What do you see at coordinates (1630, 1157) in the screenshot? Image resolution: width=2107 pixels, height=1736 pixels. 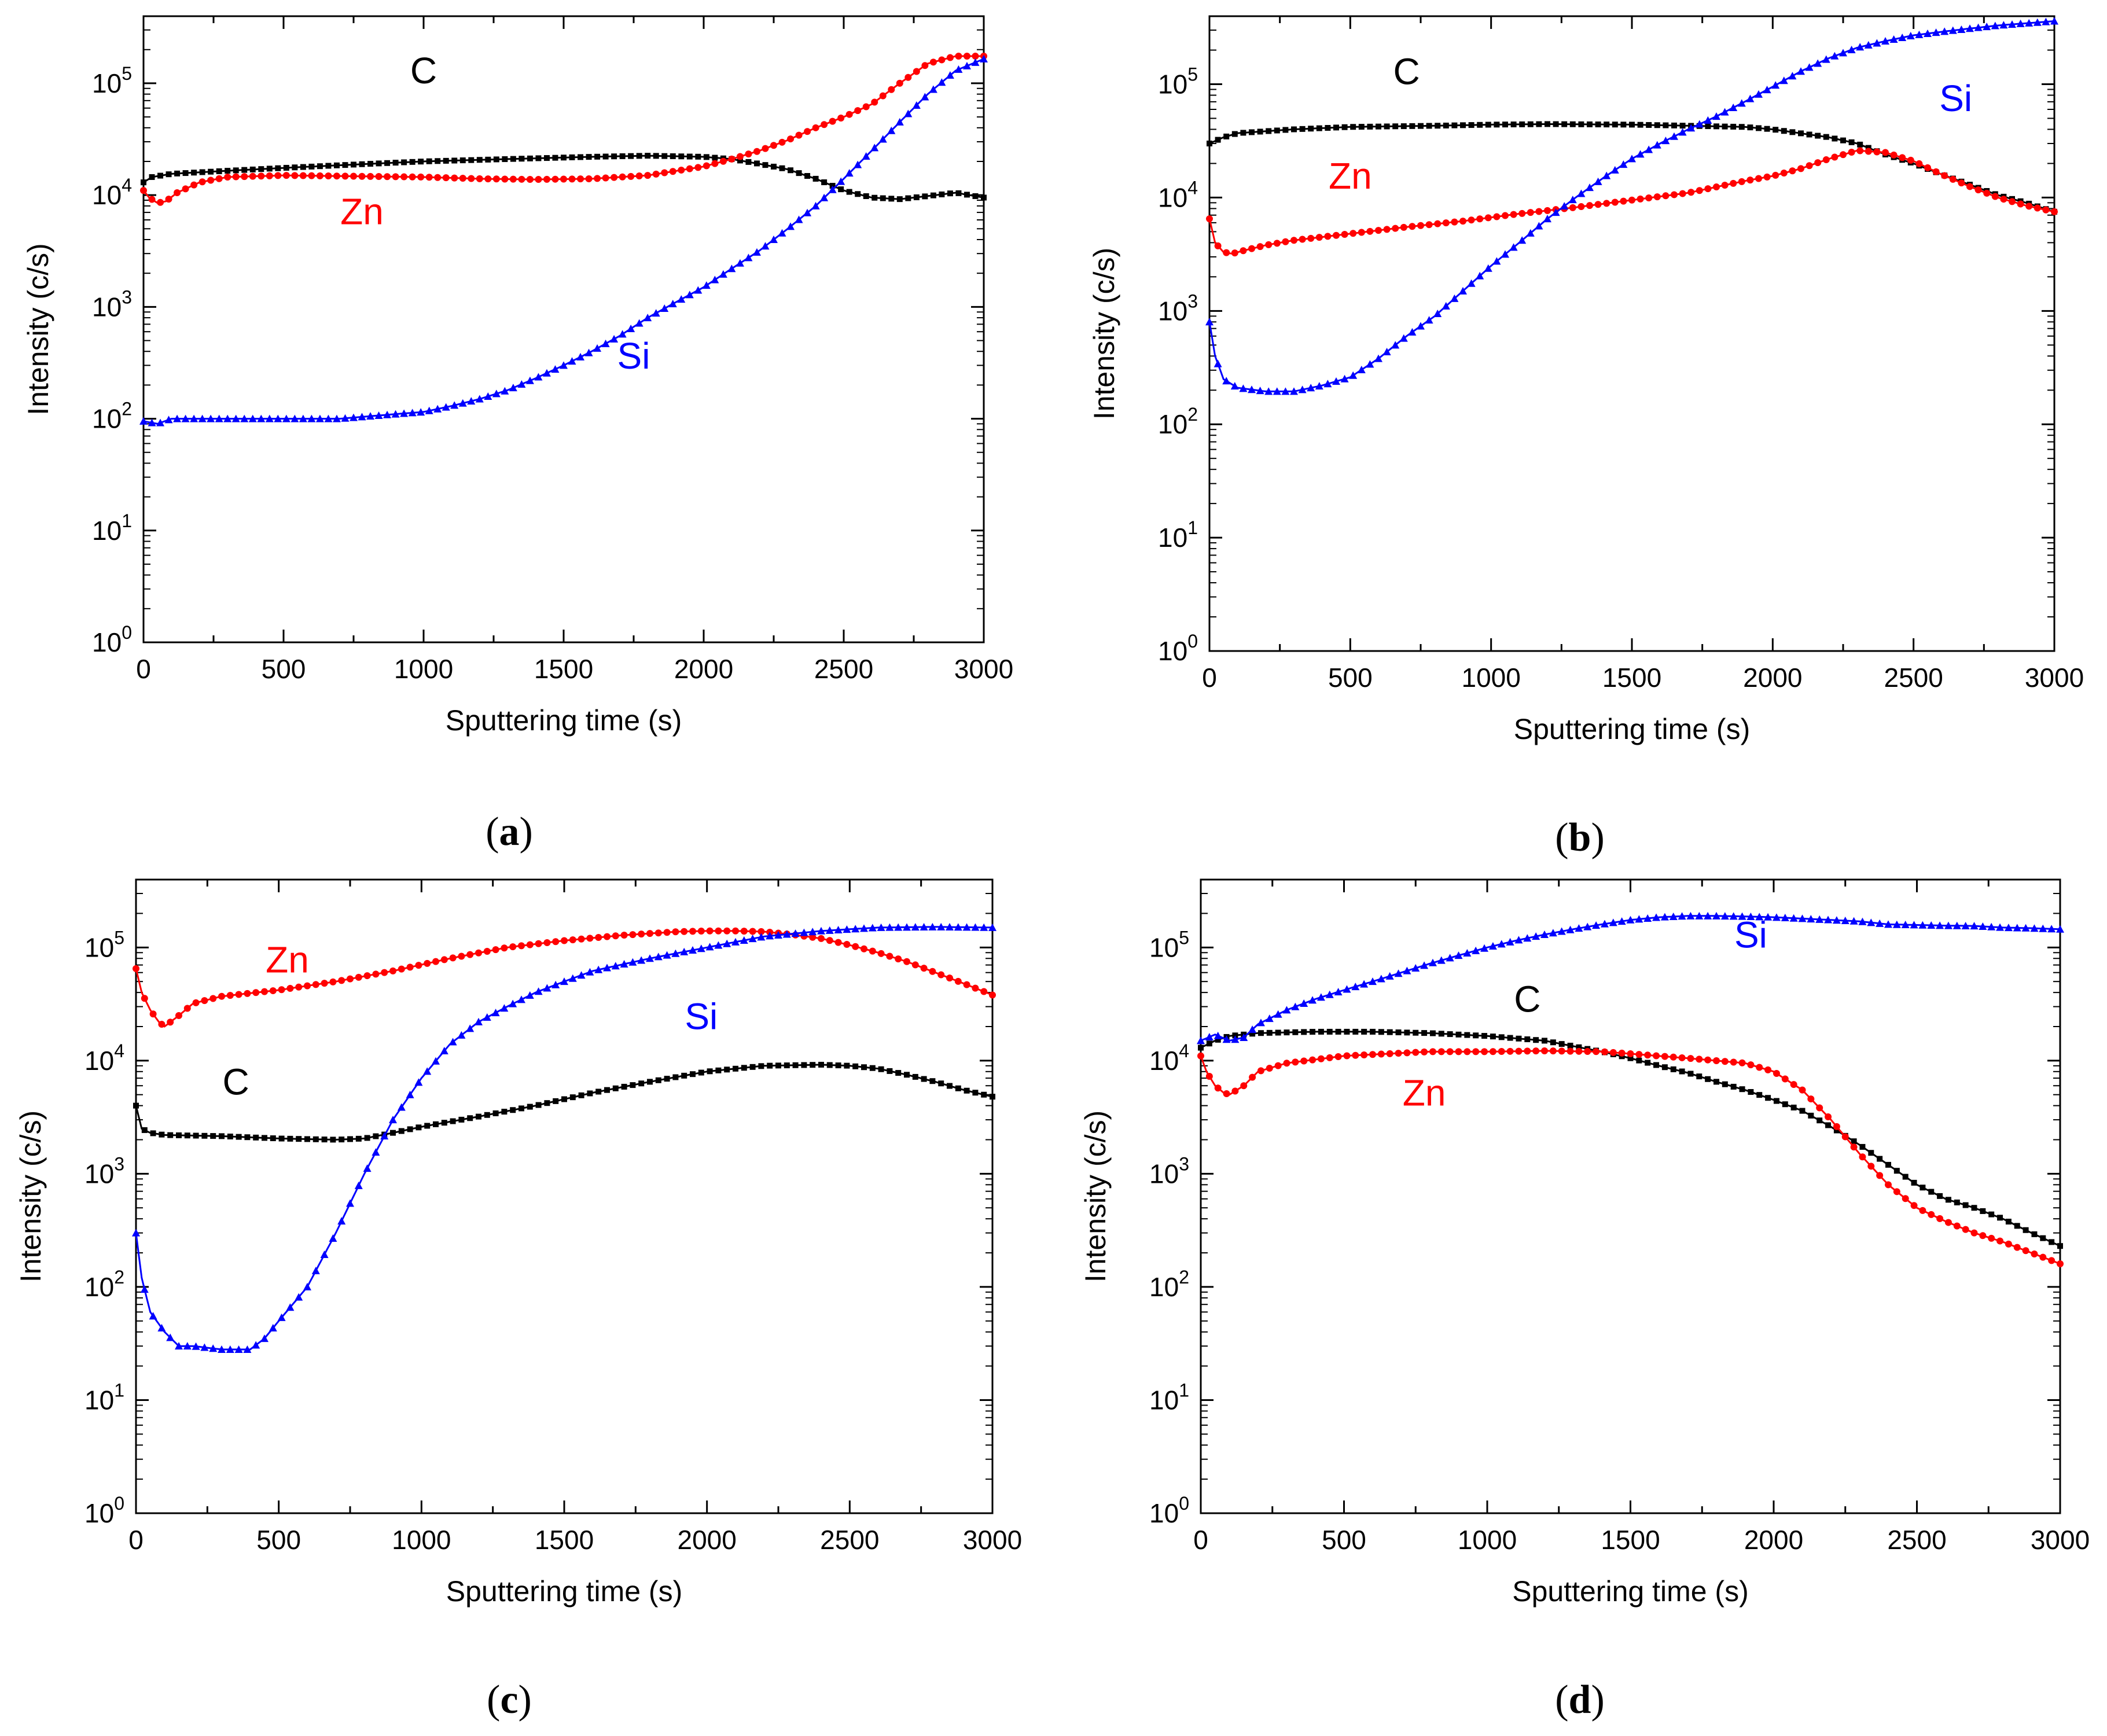 I see `series-Zn: Zn` at bounding box center [1630, 1157].